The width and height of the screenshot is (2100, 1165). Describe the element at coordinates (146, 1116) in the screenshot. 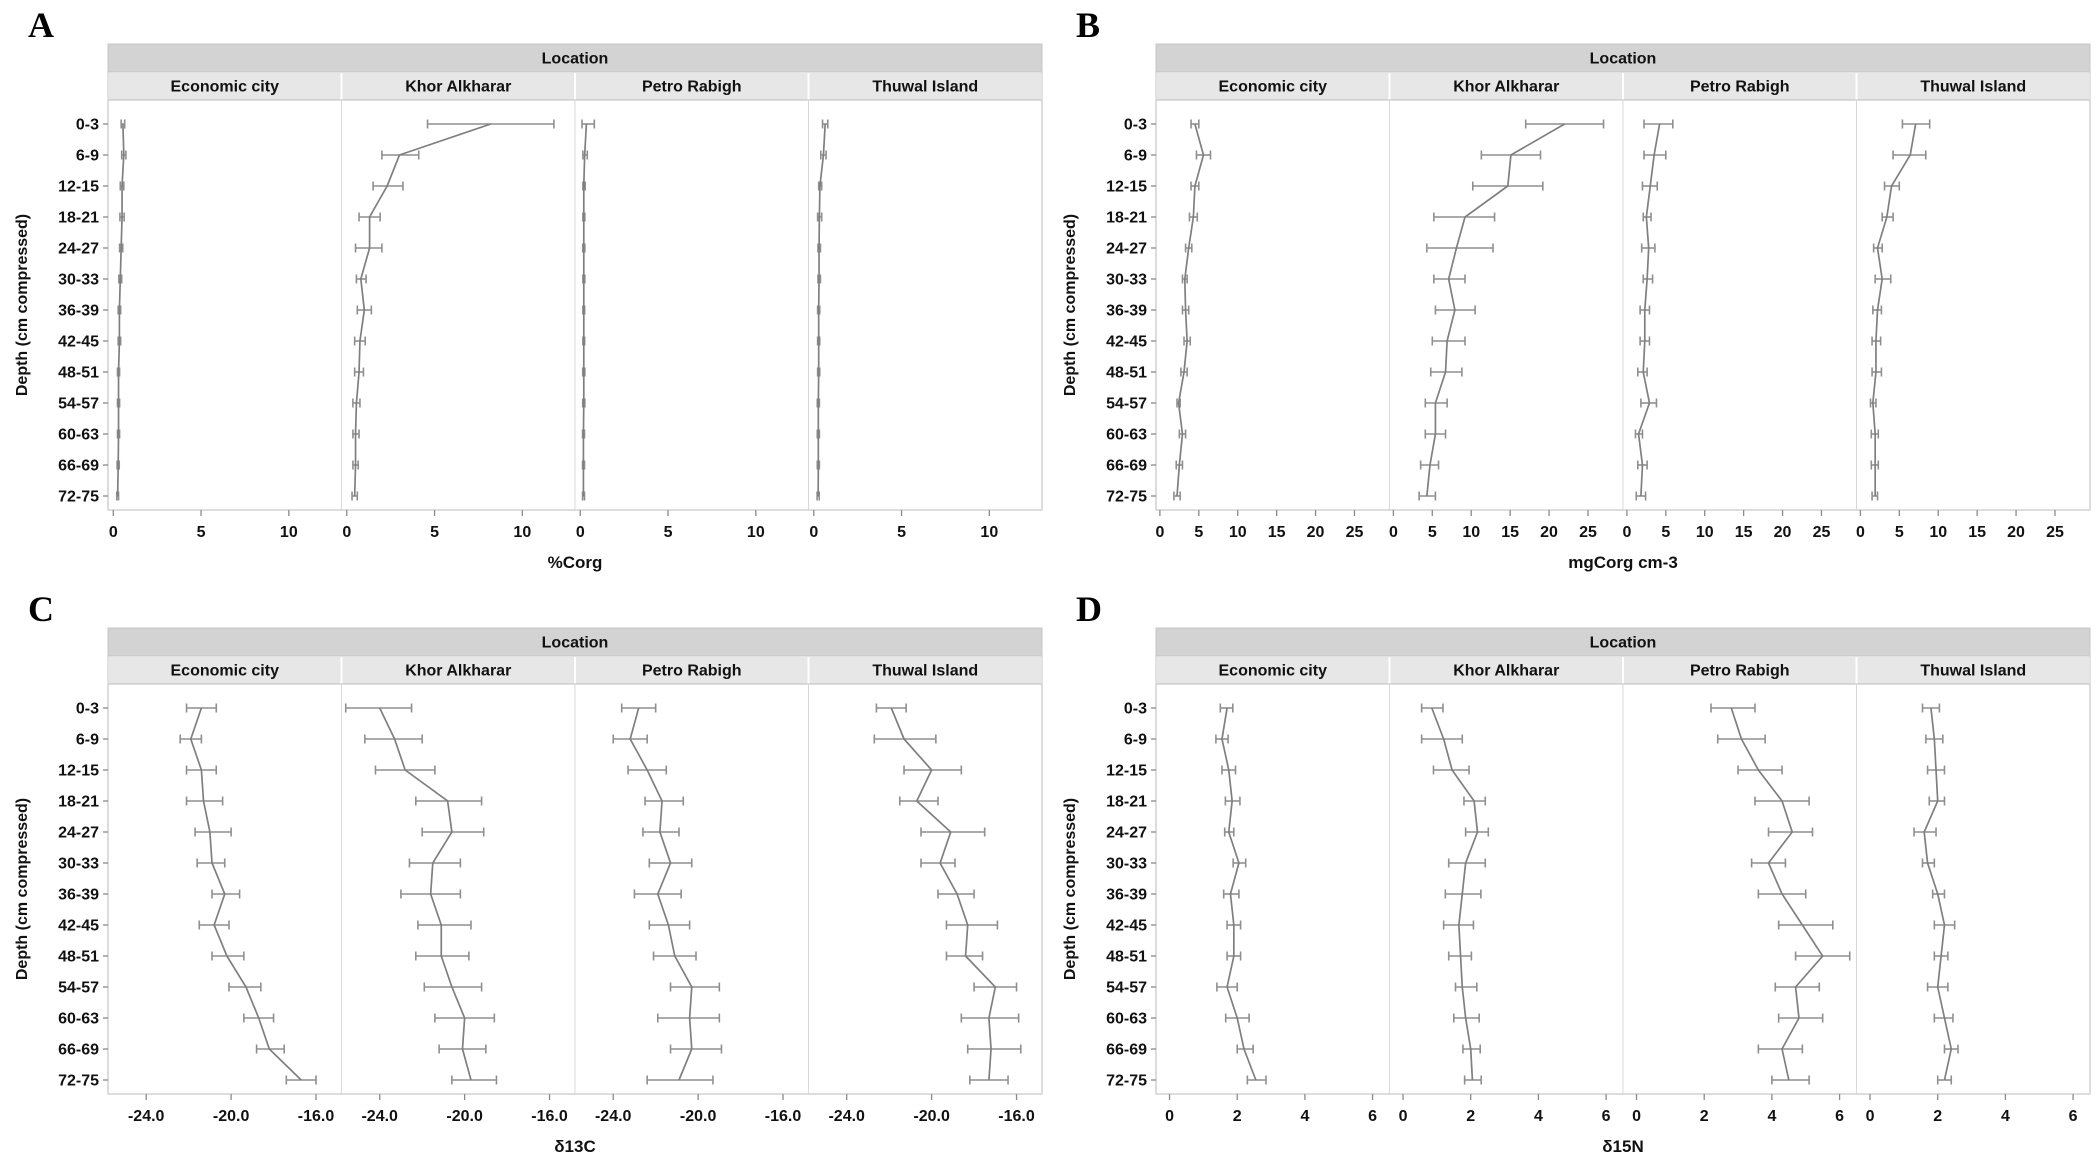

I see `x-tick-label: -24.0` at that location.